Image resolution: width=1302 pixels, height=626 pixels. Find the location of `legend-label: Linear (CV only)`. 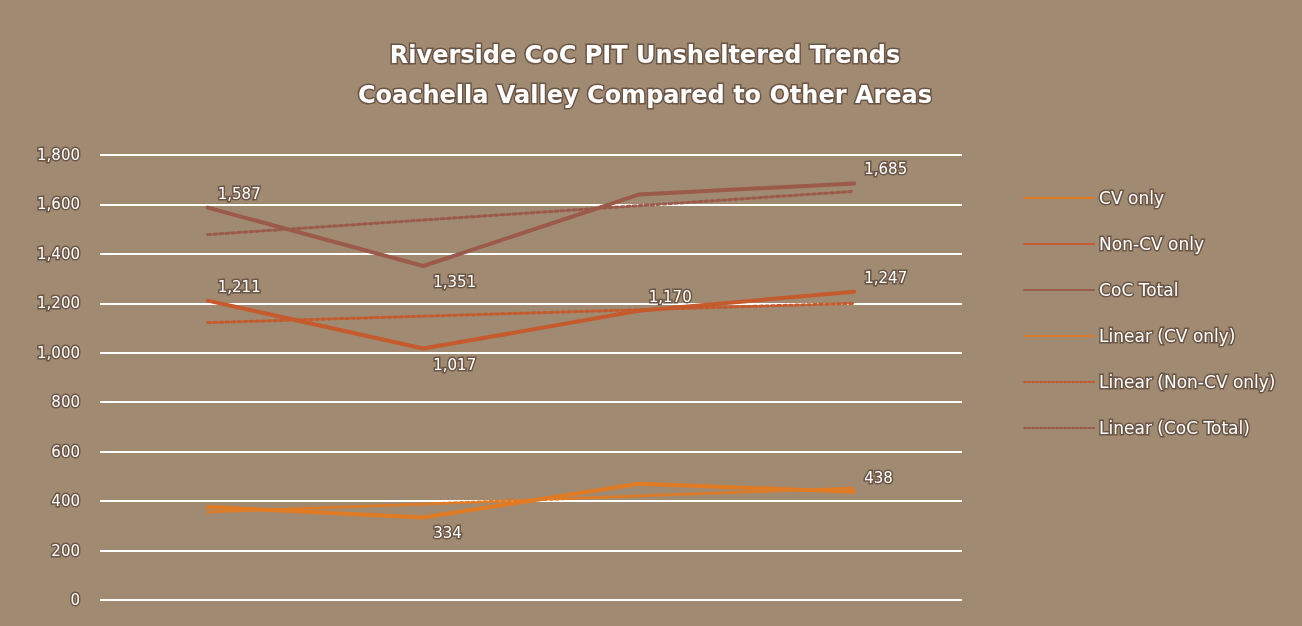

legend-label: Linear (CV only) is located at coordinates (1167, 336).